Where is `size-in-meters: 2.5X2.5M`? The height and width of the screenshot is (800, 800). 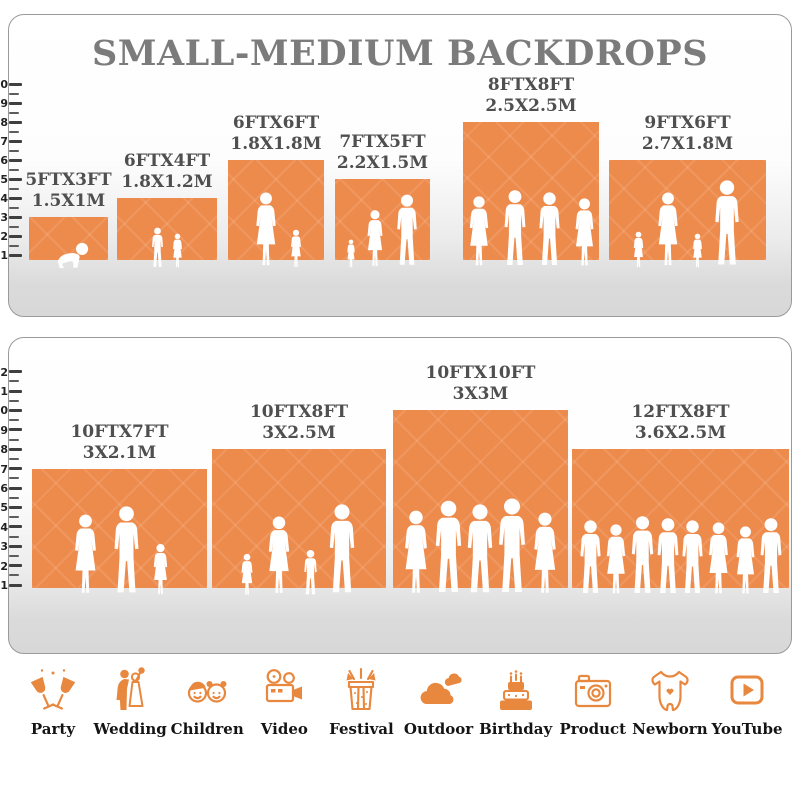
size-in-meters: 2.5X2.5M is located at coordinates (531, 106).